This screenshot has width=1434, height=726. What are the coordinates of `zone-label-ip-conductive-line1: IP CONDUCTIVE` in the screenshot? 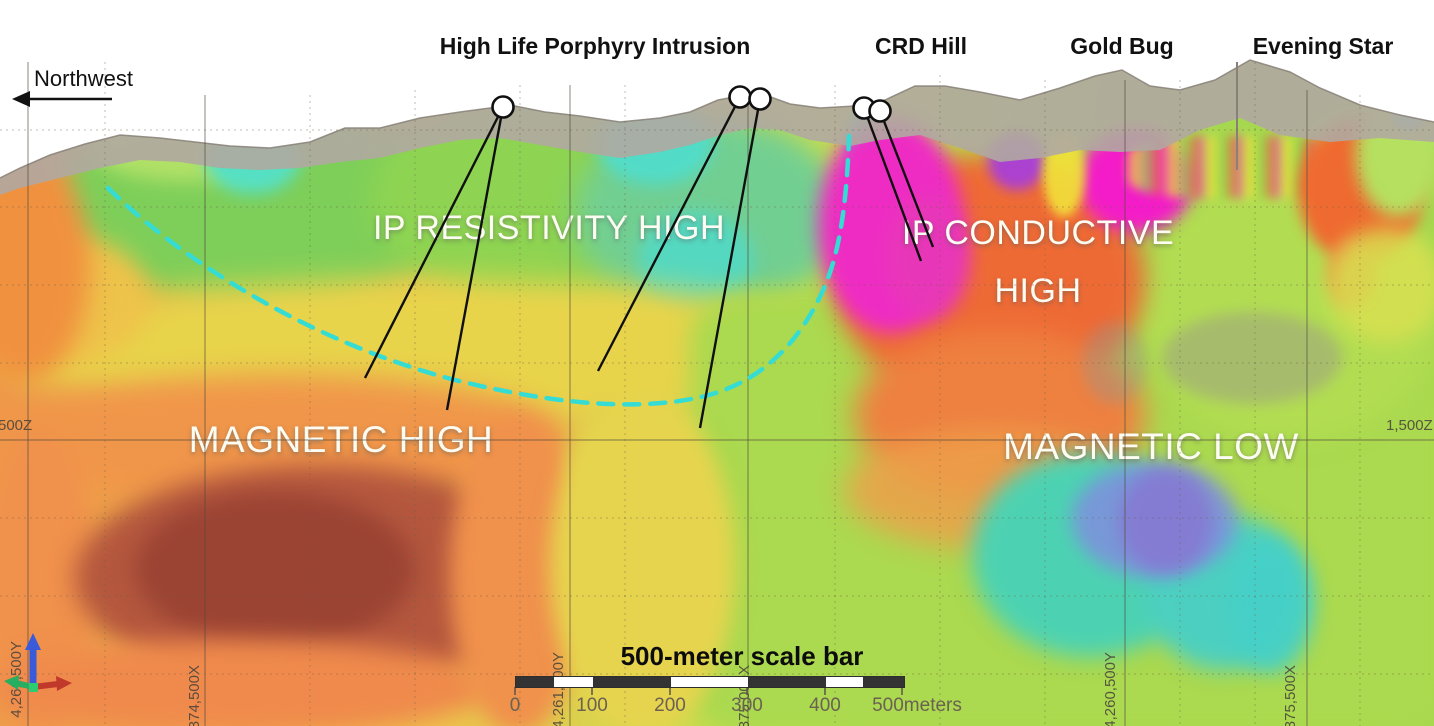 It's located at (1038, 233).